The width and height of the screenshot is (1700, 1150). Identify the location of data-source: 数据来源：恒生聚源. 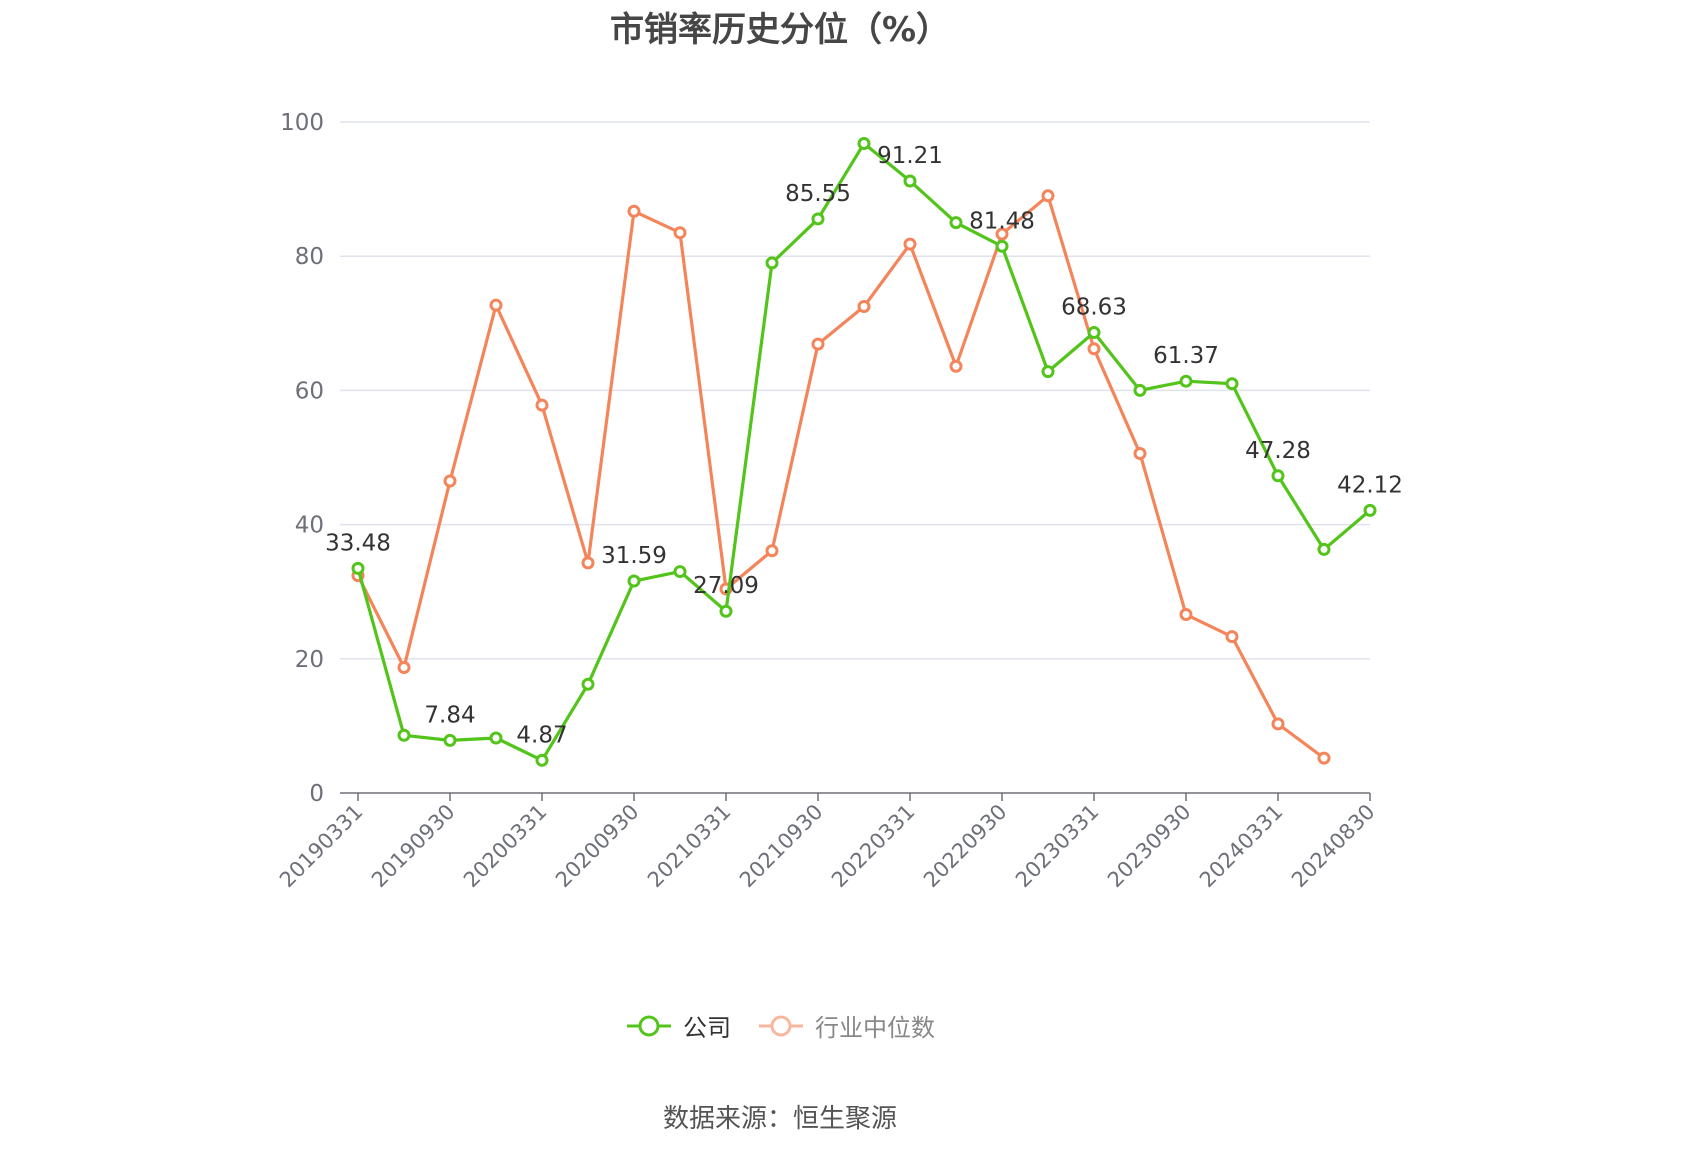
(779, 1119).